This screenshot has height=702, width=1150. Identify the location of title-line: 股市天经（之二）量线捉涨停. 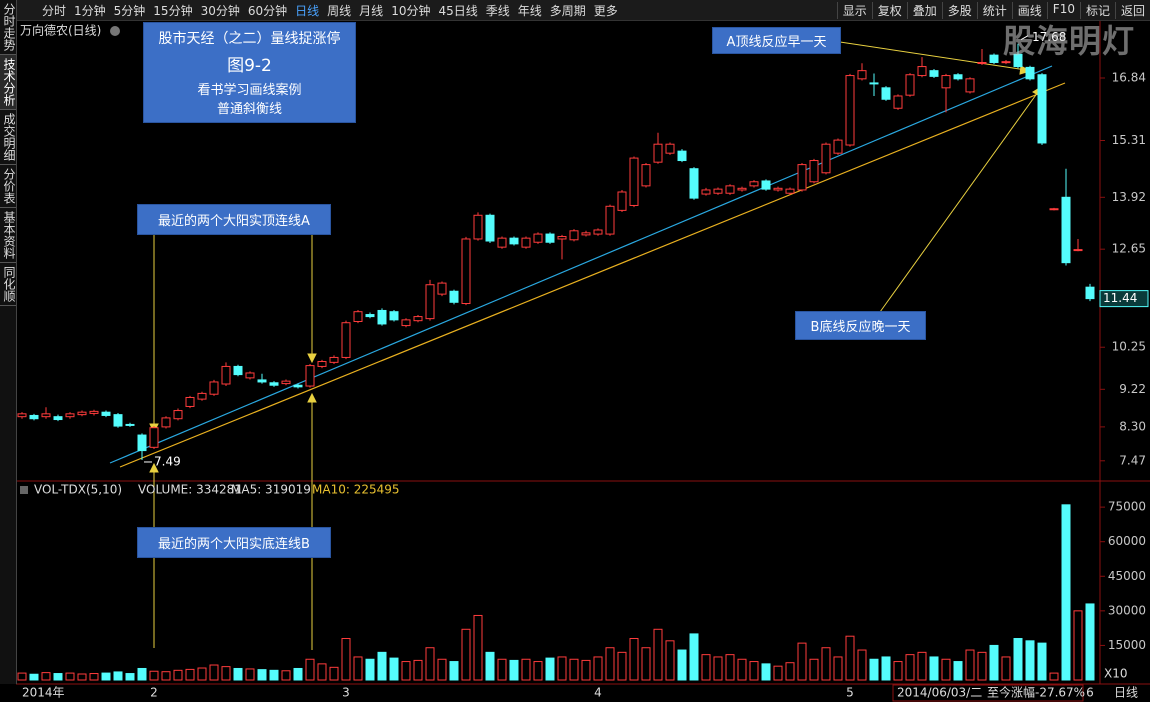
(249, 39).